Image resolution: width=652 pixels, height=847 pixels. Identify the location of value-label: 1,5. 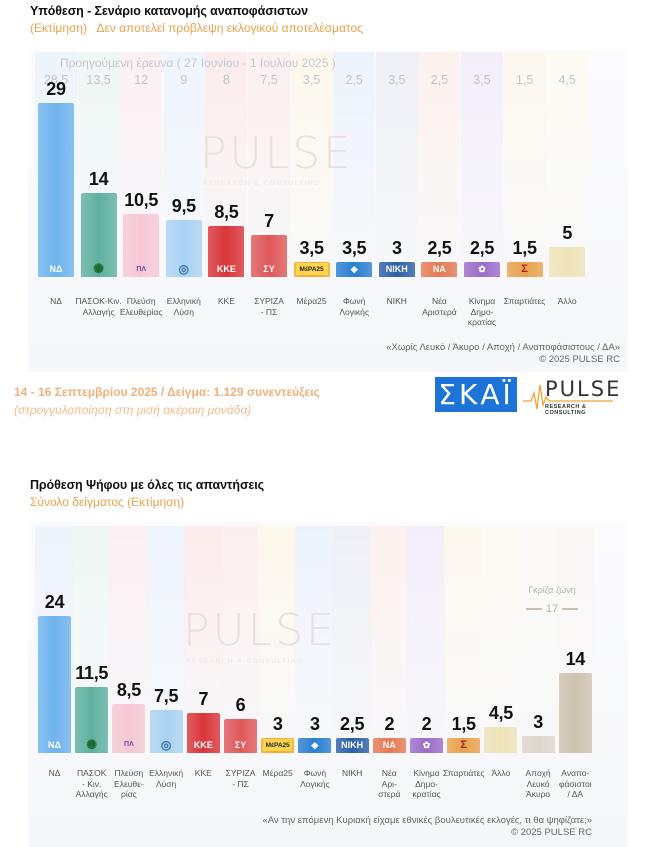
(524, 248).